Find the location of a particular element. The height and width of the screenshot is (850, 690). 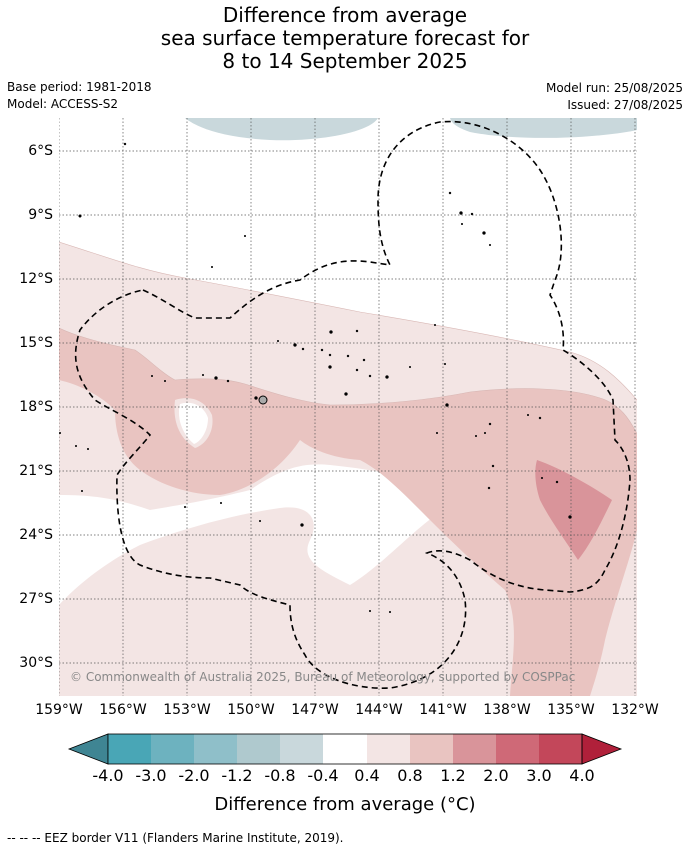

model-run: Model run: 25/08/2025 is located at coordinates (614, 88).